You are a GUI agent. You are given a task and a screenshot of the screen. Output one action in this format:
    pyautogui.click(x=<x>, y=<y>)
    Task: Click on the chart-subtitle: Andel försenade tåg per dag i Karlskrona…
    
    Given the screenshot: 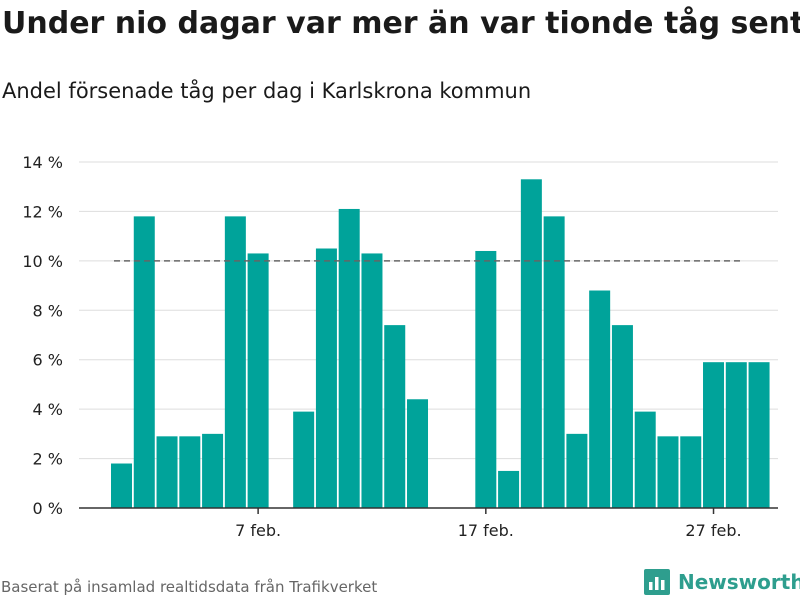 What is the action you would take?
    pyautogui.click(x=267, y=91)
    